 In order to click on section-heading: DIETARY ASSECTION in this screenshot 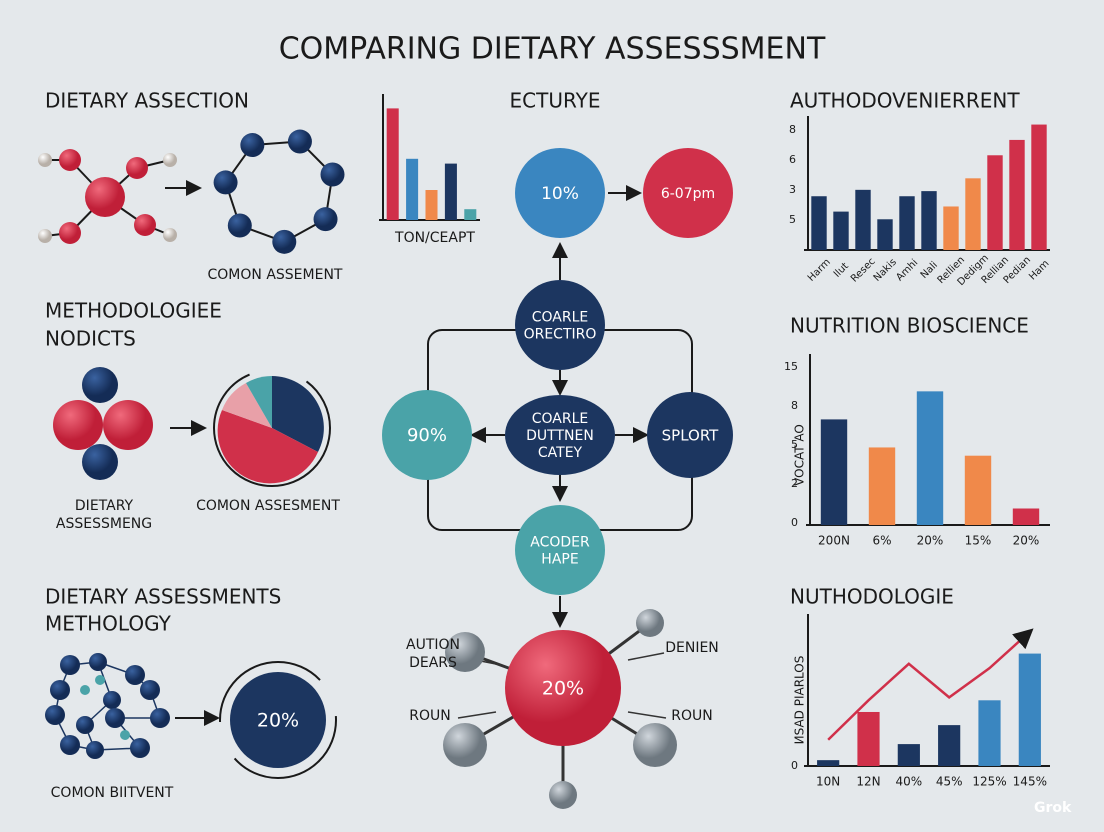, I will do `click(147, 101)`.